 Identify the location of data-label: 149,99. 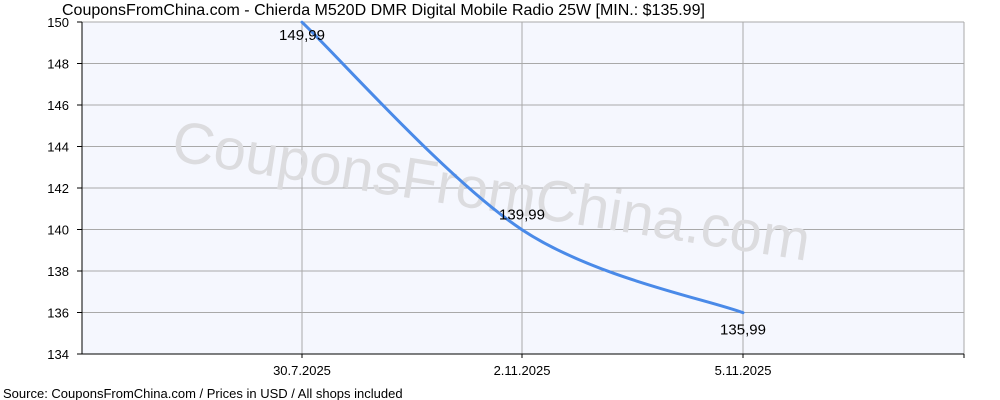
(302, 35).